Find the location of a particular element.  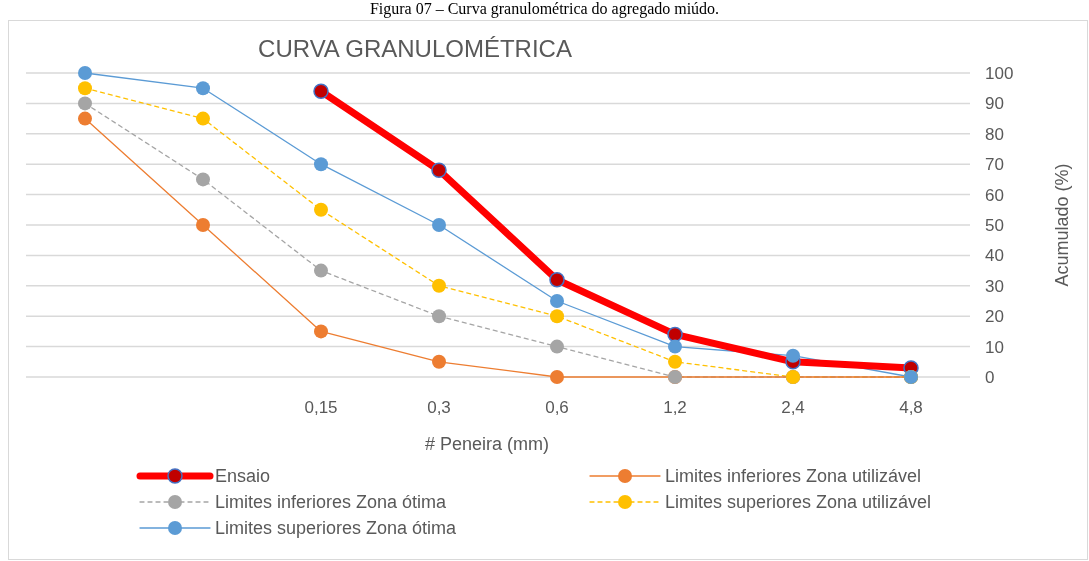

y-tick-label: 60 is located at coordinates (994, 195).